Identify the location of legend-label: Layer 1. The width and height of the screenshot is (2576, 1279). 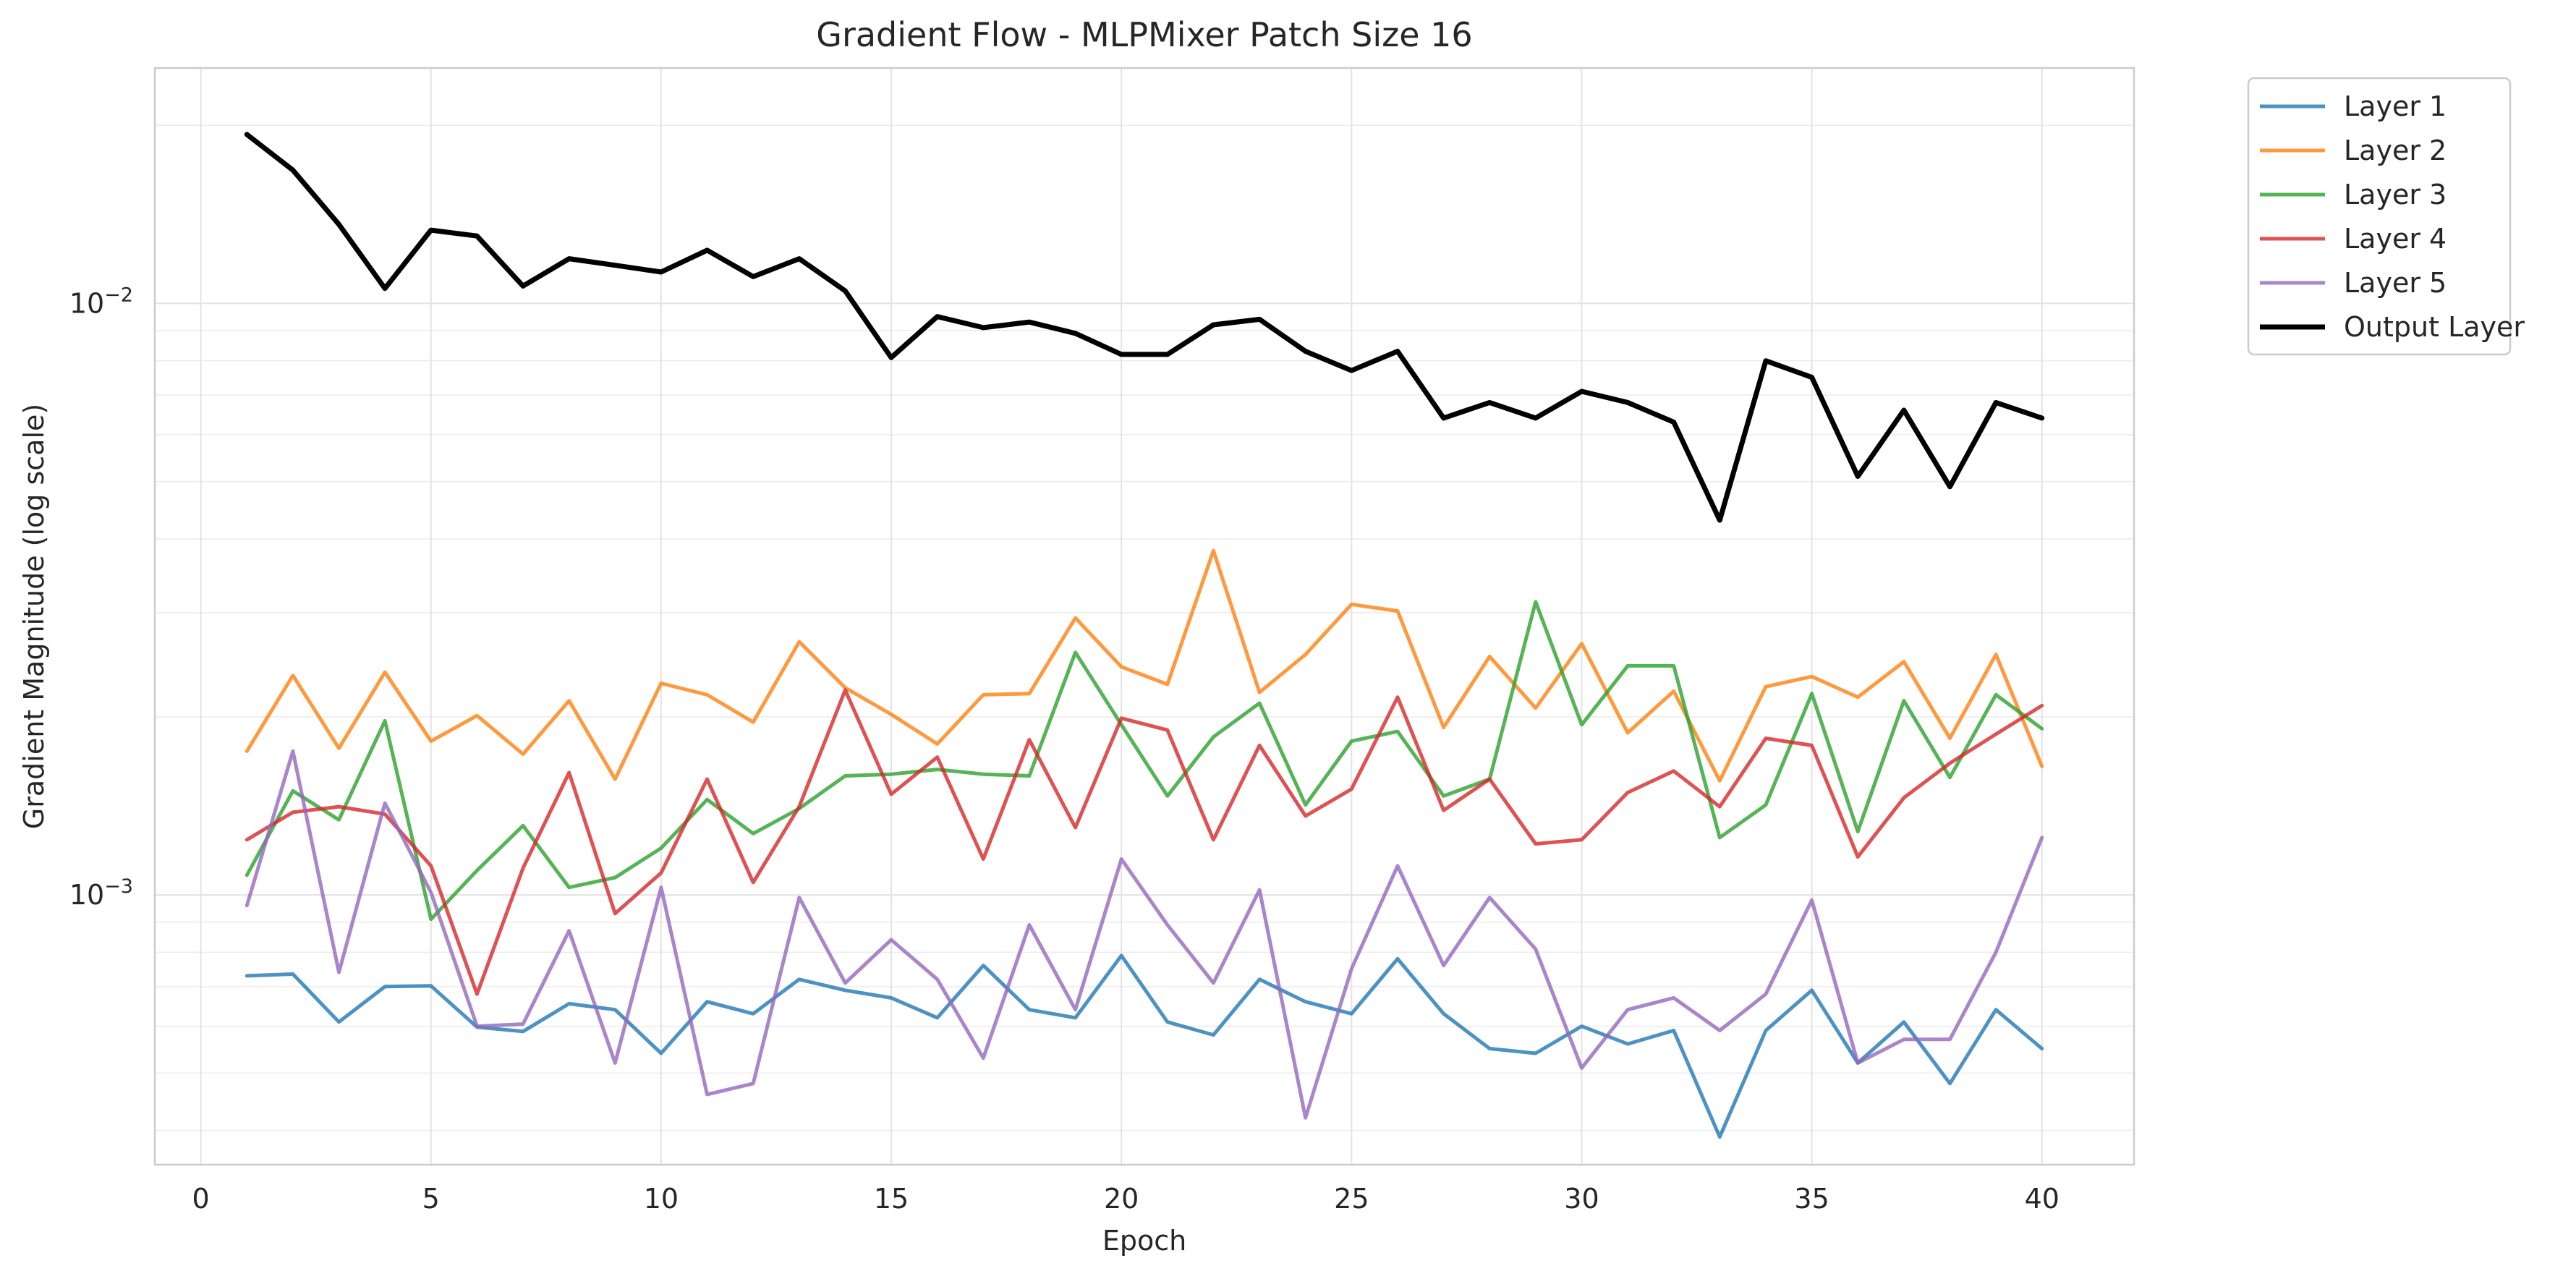
(2395, 106).